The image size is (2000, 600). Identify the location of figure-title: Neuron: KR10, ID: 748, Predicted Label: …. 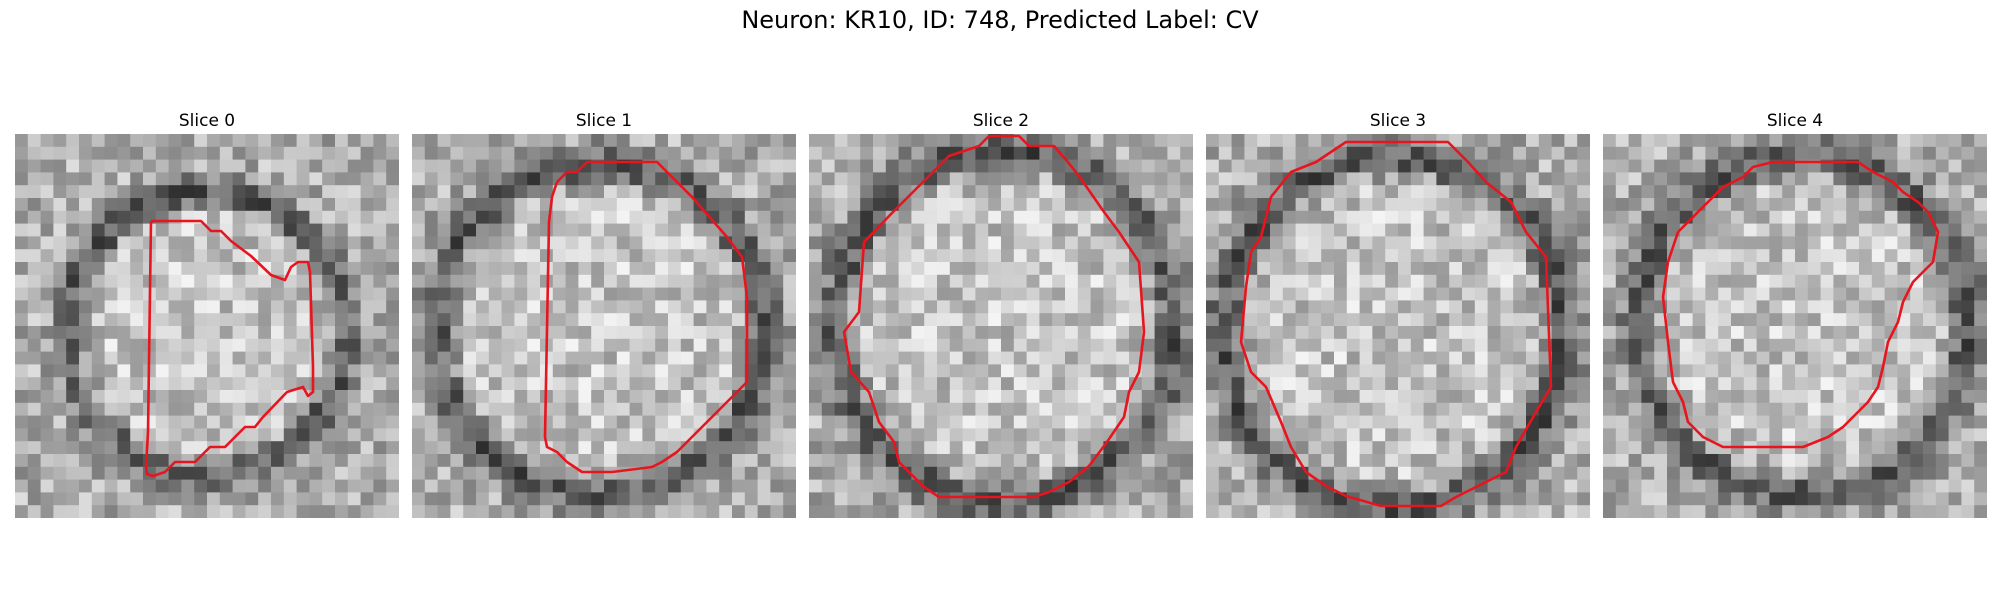
(1000, 20).